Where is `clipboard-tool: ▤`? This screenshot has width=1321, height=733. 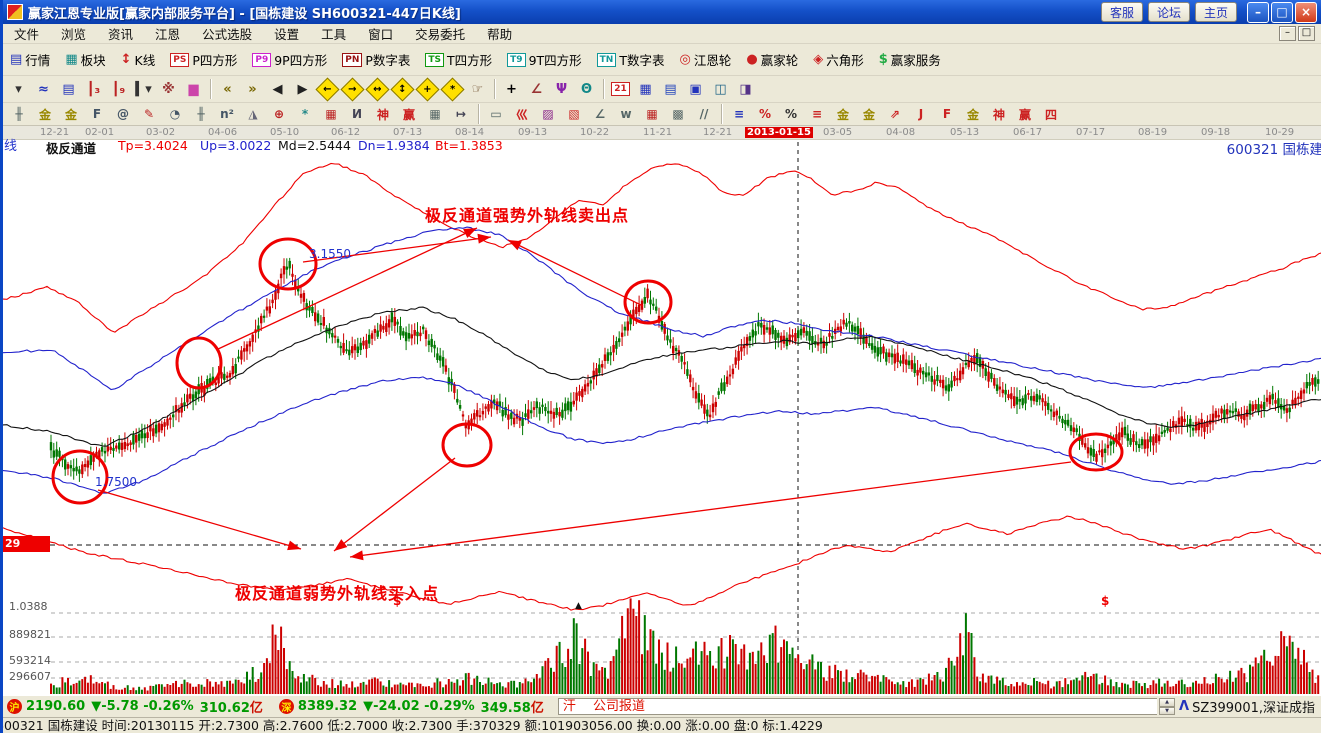
clipboard-tool: ▤ is located at coordinates (68, 89).